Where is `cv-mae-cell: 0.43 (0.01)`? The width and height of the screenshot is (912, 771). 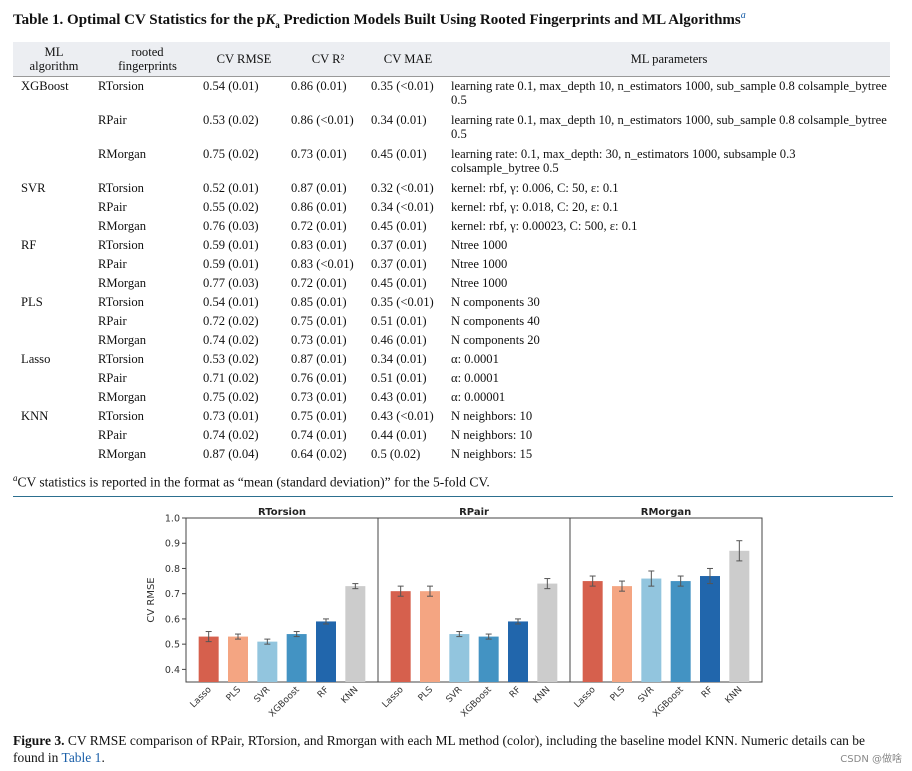 cv-mae-cell: 0.43 (0.01) is located at coordinates (399, 397).